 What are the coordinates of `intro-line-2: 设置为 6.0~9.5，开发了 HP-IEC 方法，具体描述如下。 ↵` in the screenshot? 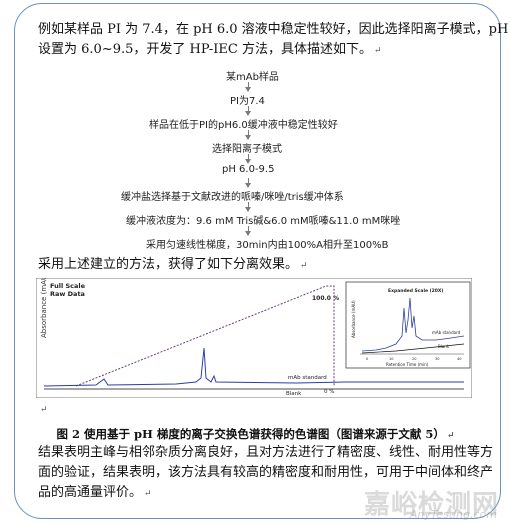 It's located at (210, 49).